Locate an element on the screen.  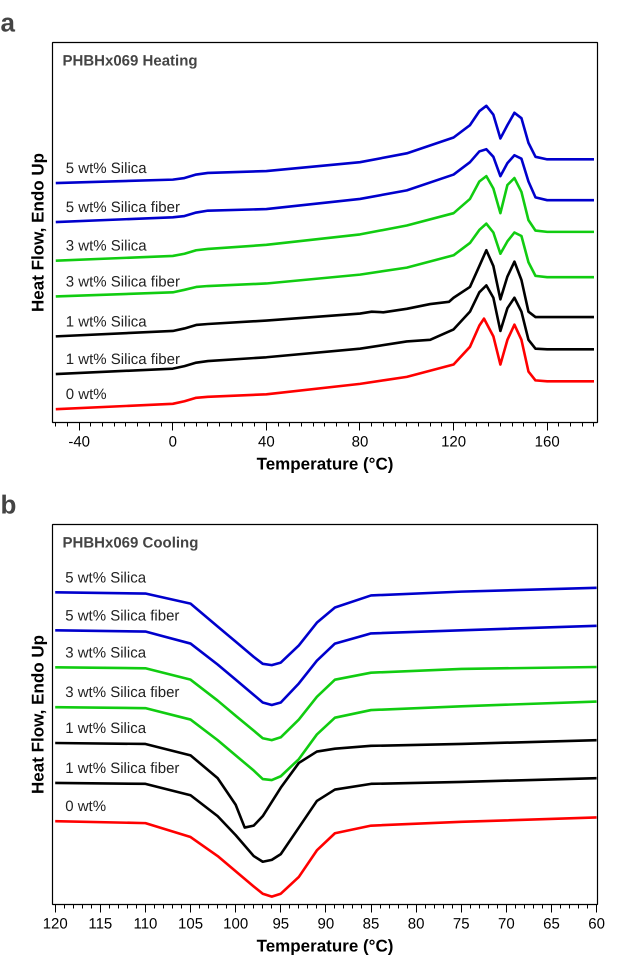
text: a is located at coordinates (8, 23).